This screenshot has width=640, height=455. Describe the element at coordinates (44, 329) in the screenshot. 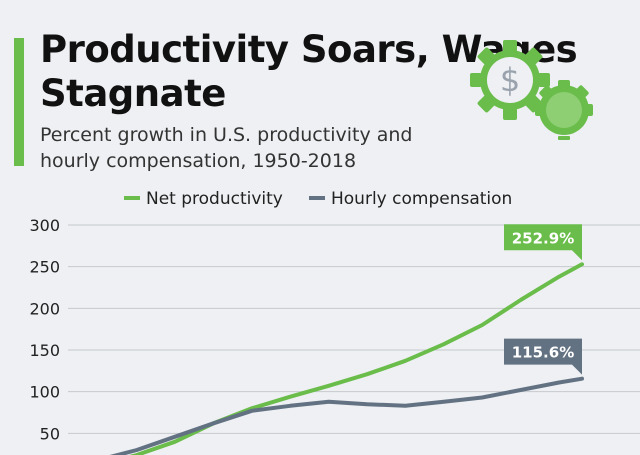

I see `y-axis-ticks: 50 100 150 200 250 300` at that location.